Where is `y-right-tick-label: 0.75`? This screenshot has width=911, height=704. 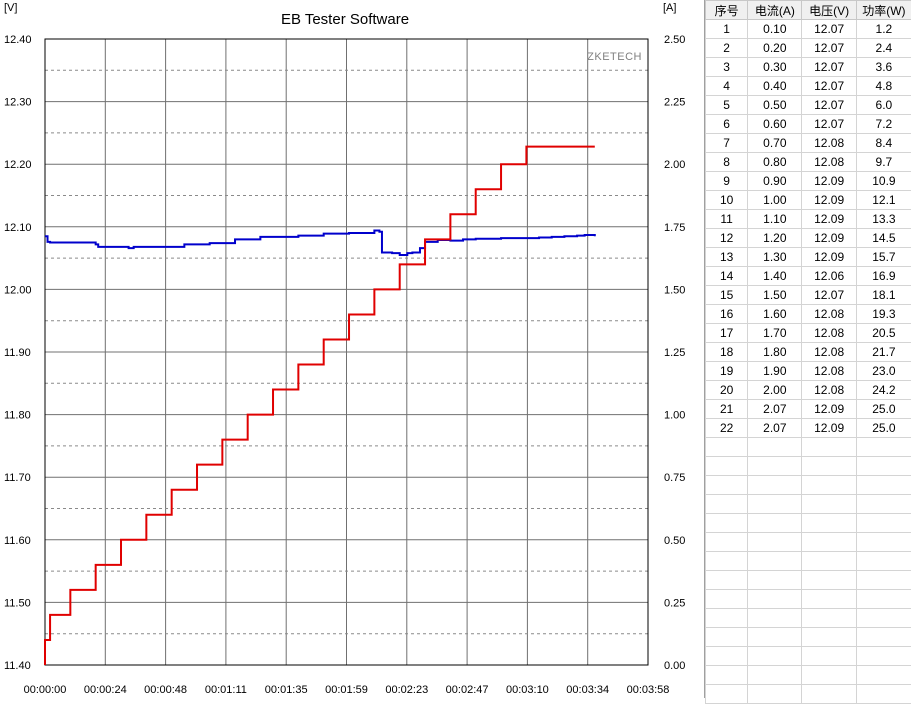 y-right-tick-label: 0.75 is located at coordinates (674, 478).